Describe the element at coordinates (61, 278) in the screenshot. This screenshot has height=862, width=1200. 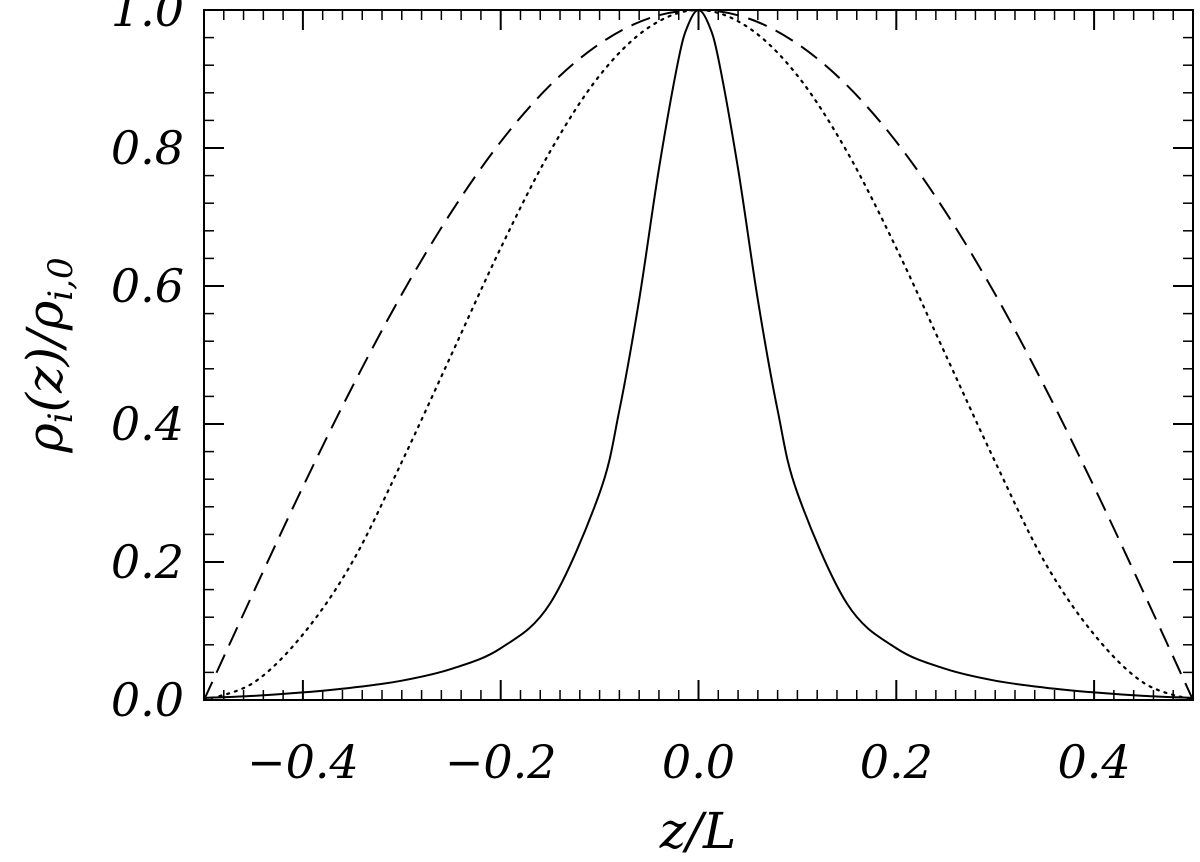
I see `y-label-sub2: i,0` at that location.